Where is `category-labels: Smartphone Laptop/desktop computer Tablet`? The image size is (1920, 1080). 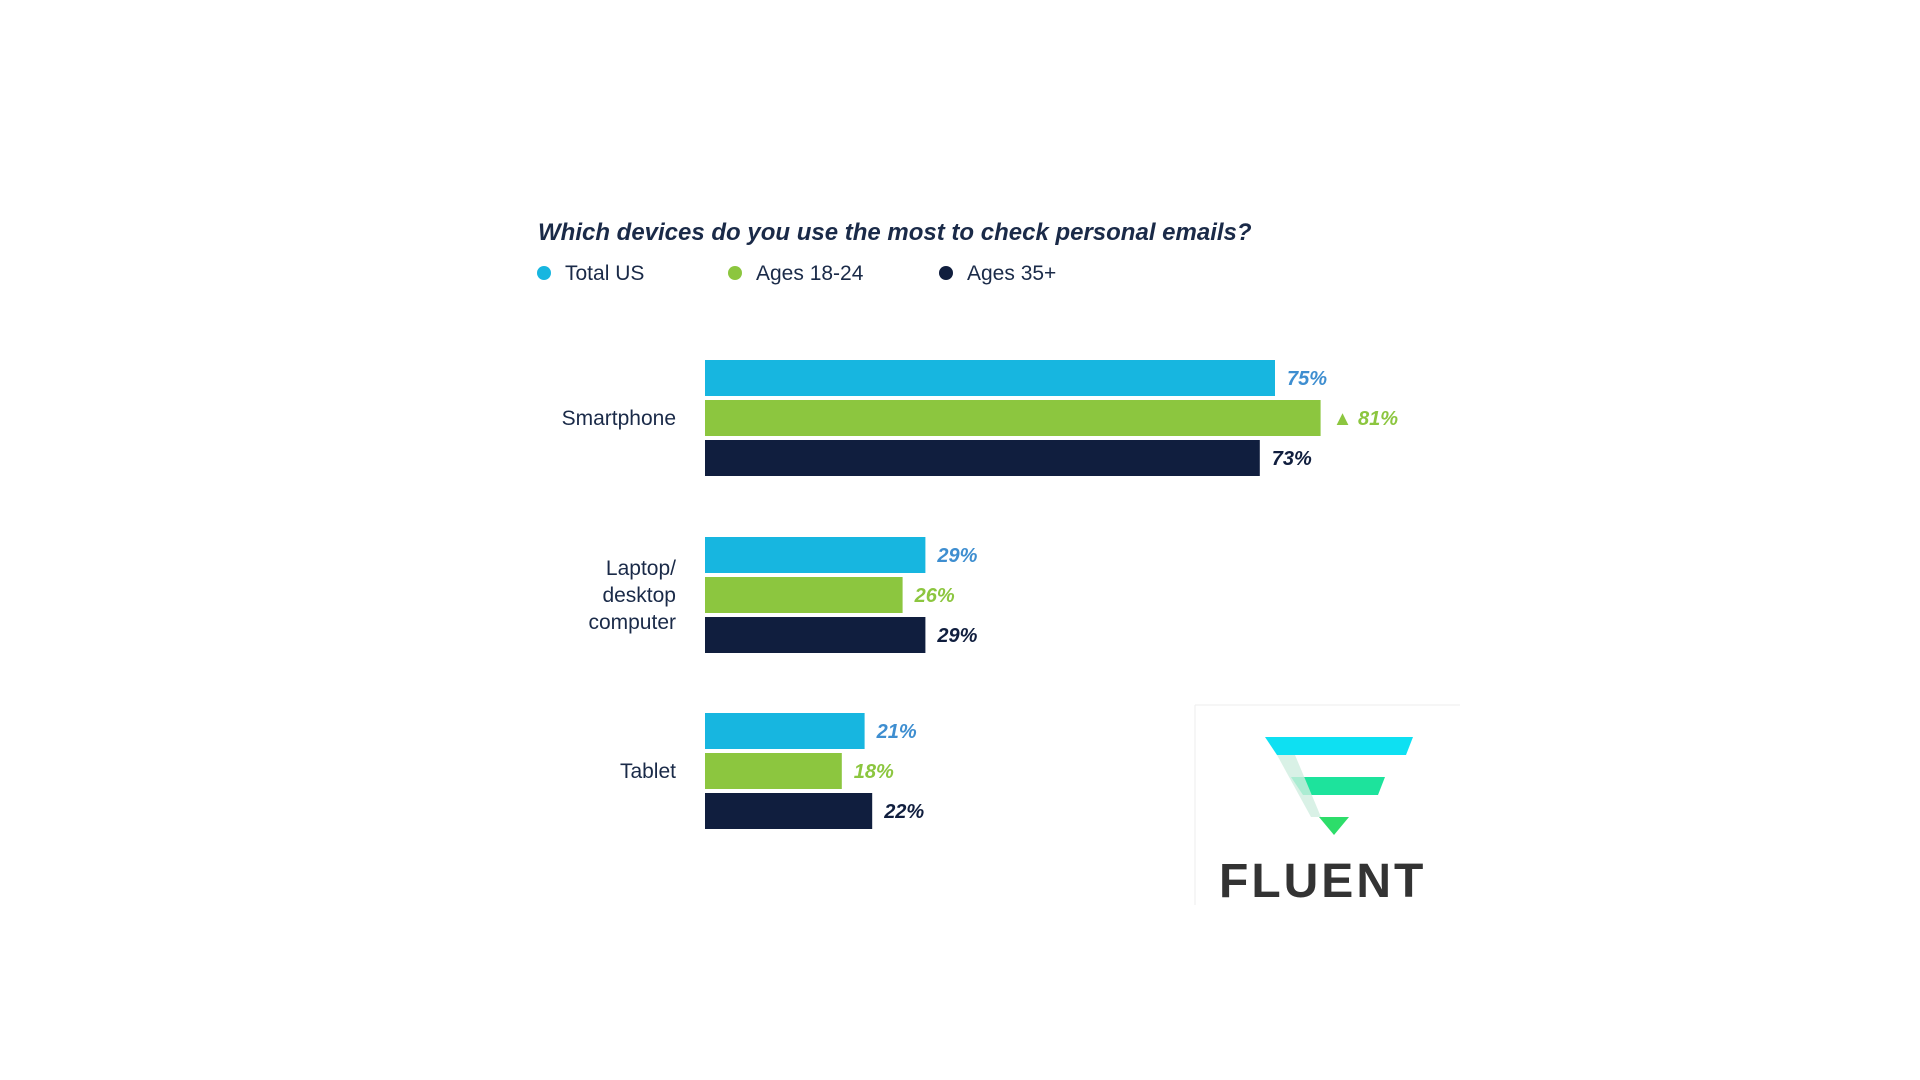
category-labels: Smartphone Laptop/desktop computer Tablet is located at coordinates (619, 595).